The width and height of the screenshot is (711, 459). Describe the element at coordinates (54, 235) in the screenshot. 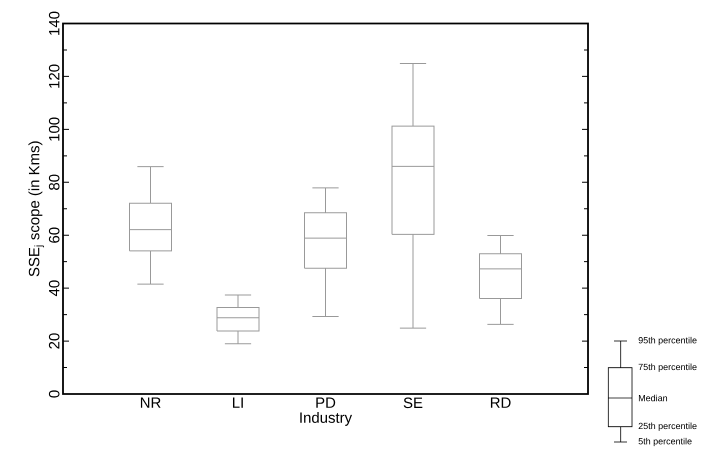

I see `y-tick-label: 60` at that location.